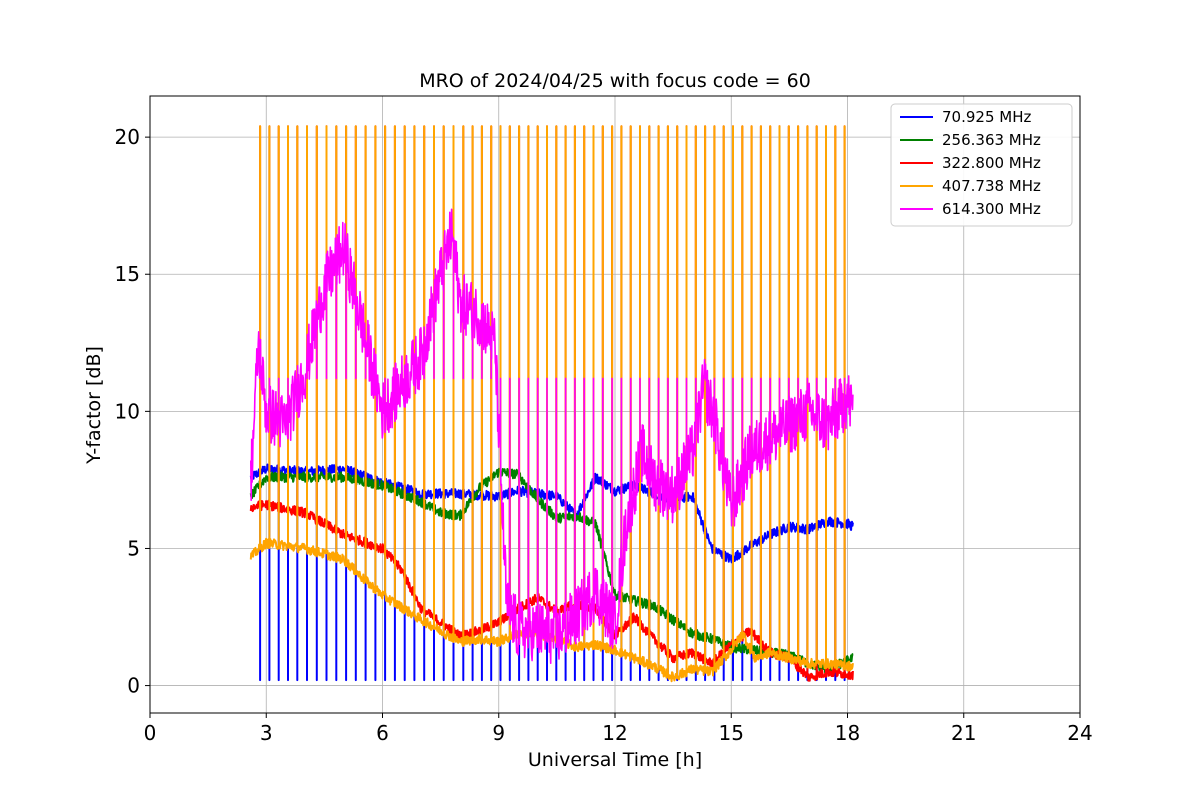 This screenshot has height=800, width=1200. I want to click on x-tick-label: 24, so click(1079, 733).